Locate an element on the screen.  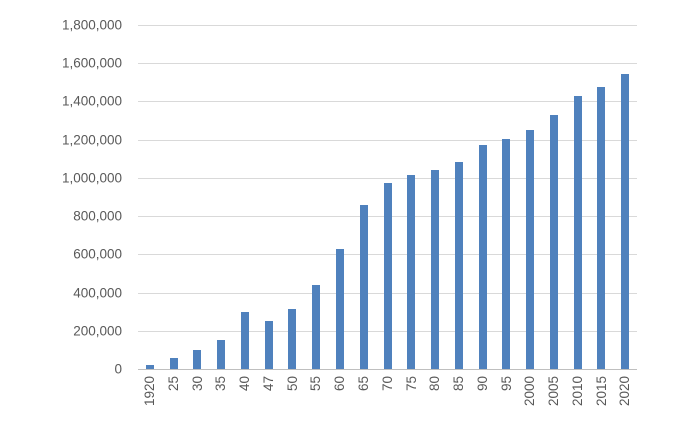
x-slot: 75 is located at coordinates (411, 403).